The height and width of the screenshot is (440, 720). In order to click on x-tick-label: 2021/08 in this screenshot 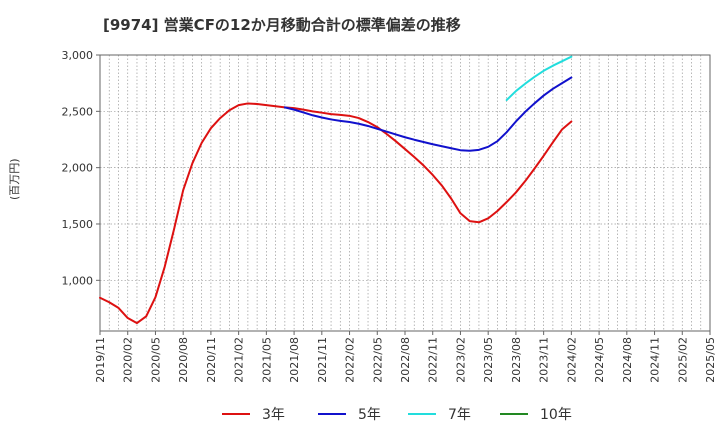, I will do `click(294, 360)`.